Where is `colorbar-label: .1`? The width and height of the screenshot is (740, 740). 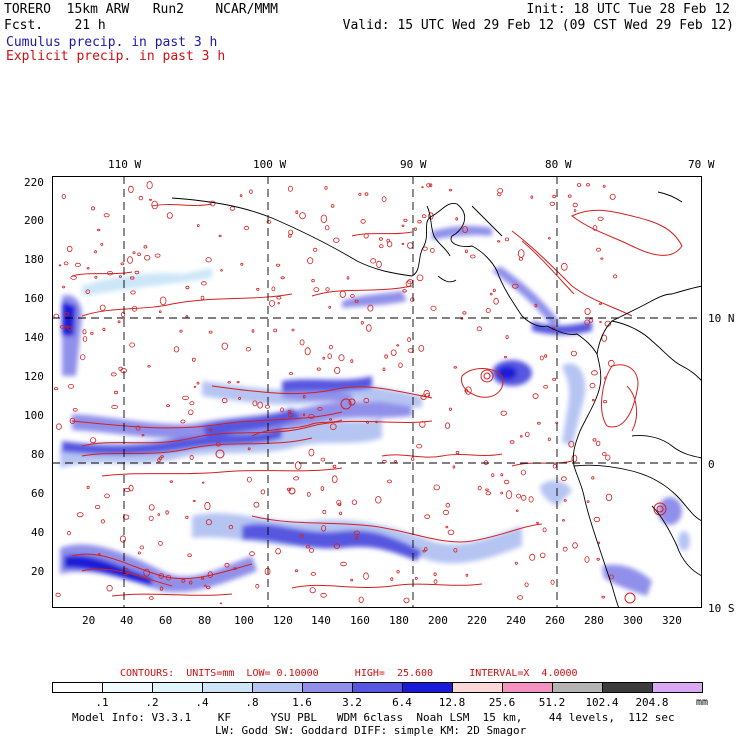 colorbar-label: .1 is located at coordinates (102, 702).